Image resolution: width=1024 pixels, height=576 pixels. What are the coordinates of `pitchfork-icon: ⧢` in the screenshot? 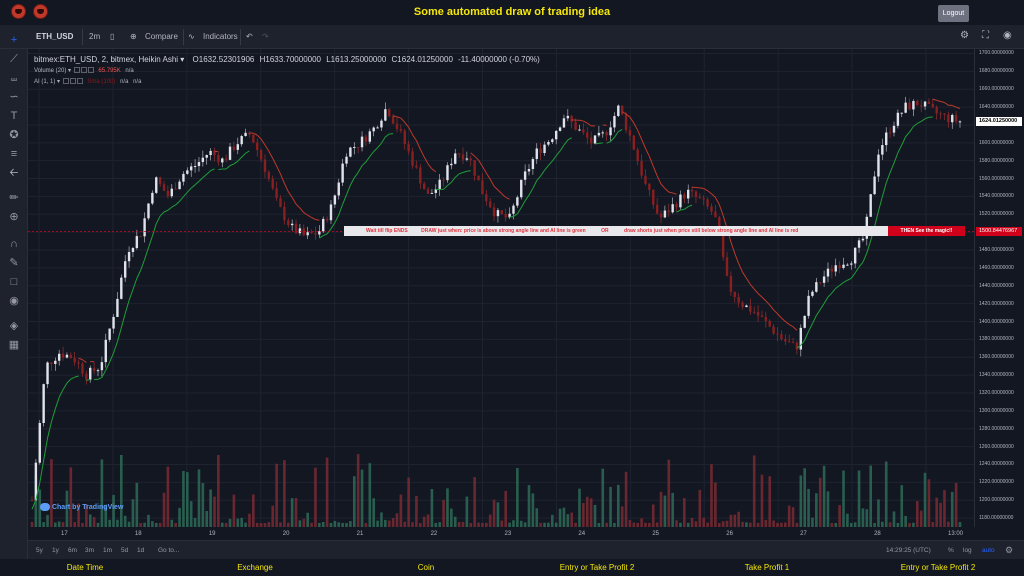 It's located at (14, 78).